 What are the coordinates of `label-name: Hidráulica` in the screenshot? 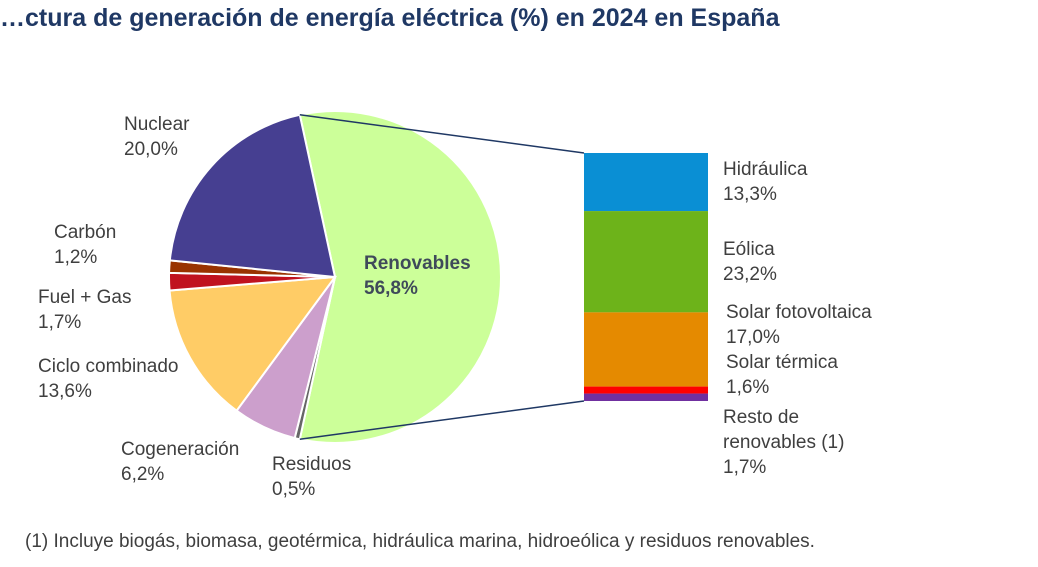 It's located at (765, 169).